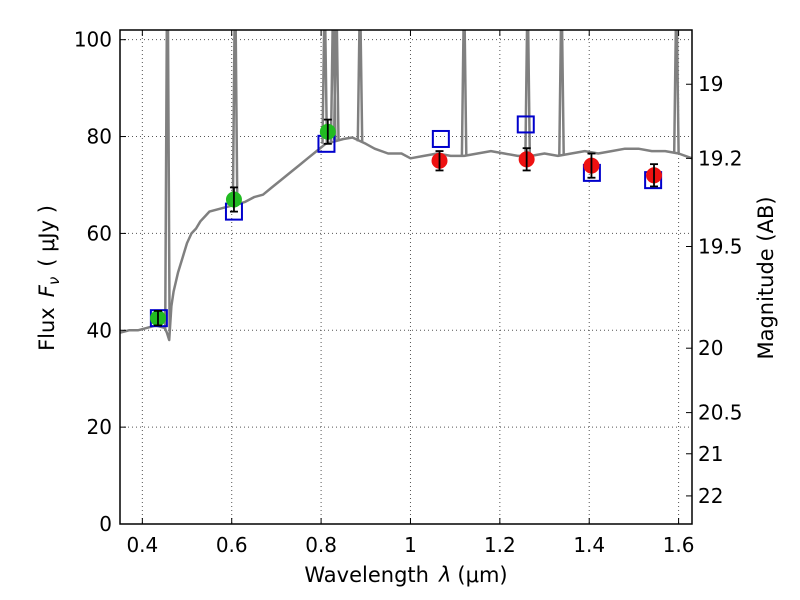  I want to click on x-tick-label: 0.8, so click(321, 545).